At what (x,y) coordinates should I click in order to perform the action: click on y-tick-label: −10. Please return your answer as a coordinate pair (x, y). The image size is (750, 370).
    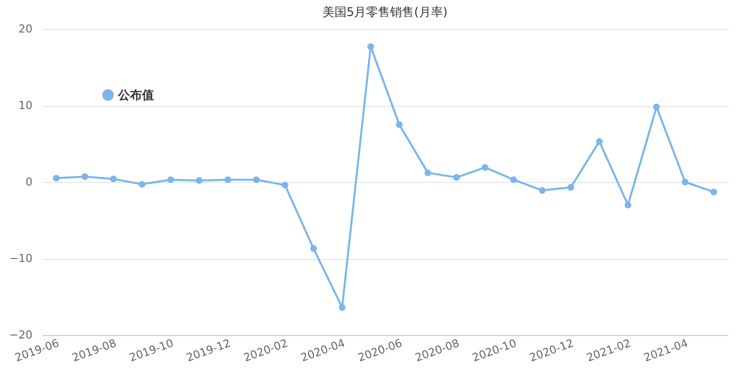
    Looking at the image, I should click on (20, 258).